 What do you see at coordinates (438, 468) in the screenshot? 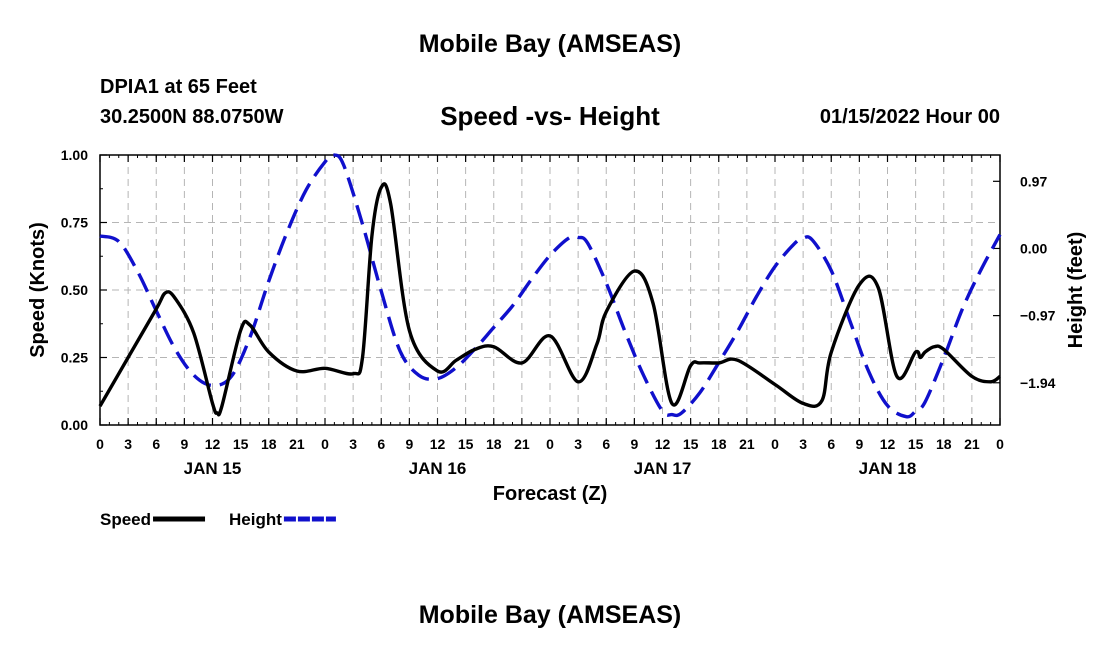
I see `date-label: JAN 16` at bounding box center [438, 468].